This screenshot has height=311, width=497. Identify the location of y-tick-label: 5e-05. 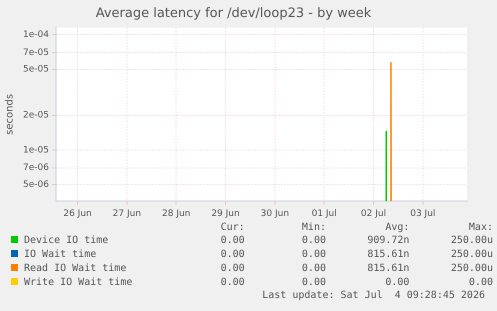
(35, 69).